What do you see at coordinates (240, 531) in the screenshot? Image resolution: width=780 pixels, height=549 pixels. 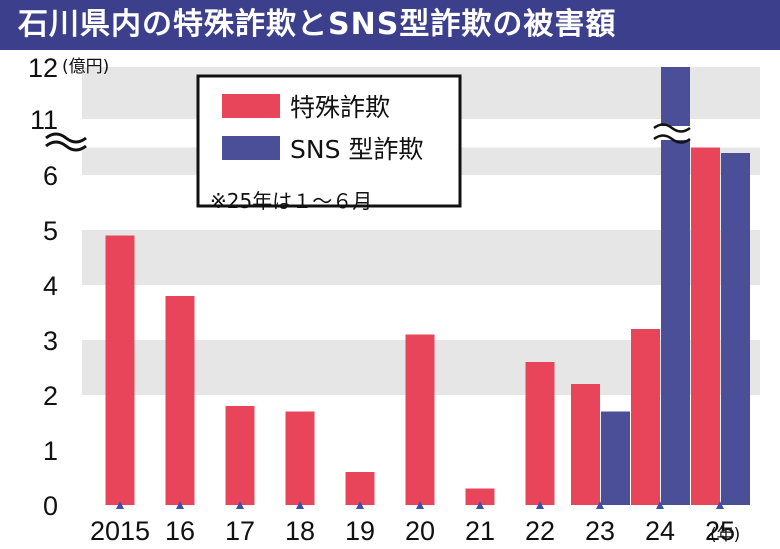 I see `x-tick-label: 17` at bounding box center [240, 531].